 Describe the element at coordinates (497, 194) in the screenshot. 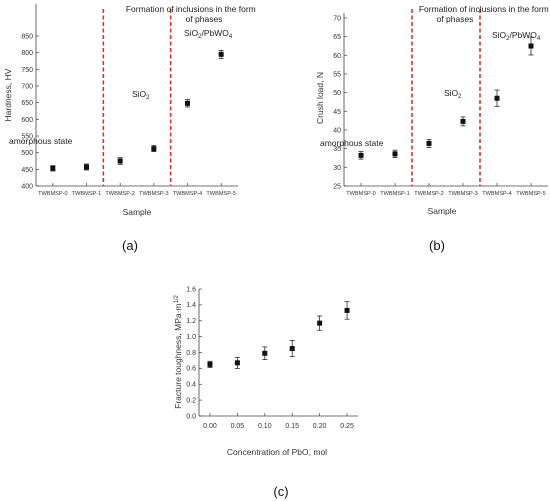

I see `b-xtick-label-4: TWBMSP-4` at that location.